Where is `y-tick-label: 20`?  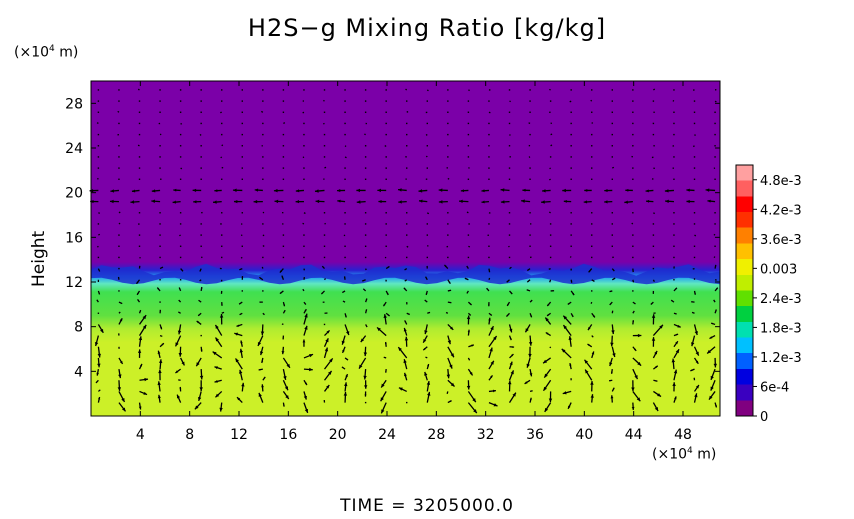 y-tick-label: 20 is located at coordinates (74, 194).